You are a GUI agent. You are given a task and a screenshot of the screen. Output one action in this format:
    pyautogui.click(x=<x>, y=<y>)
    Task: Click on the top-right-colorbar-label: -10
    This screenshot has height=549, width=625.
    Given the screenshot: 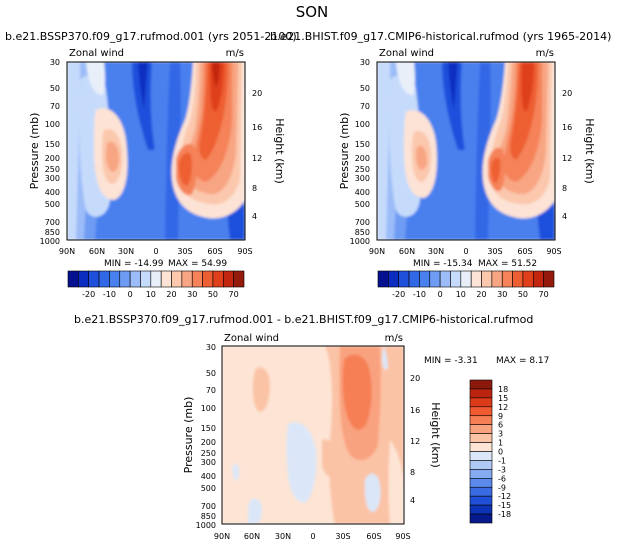 What is the action you would take?
    pyautogui.click(x=419, y=294)
    